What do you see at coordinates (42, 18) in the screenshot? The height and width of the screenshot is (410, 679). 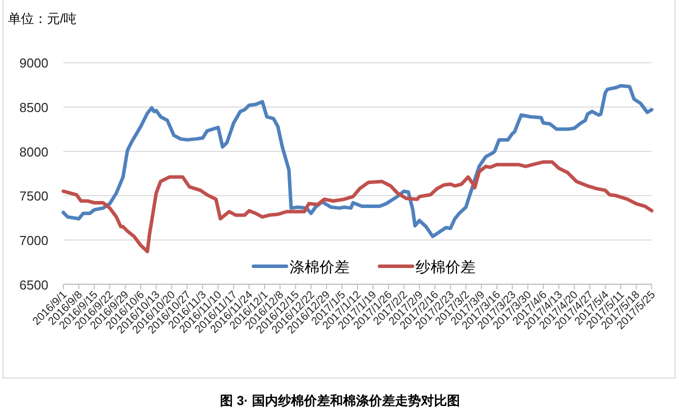 I see `y-axis-title: 单位：元/吨` at bounding box center [42, 18].